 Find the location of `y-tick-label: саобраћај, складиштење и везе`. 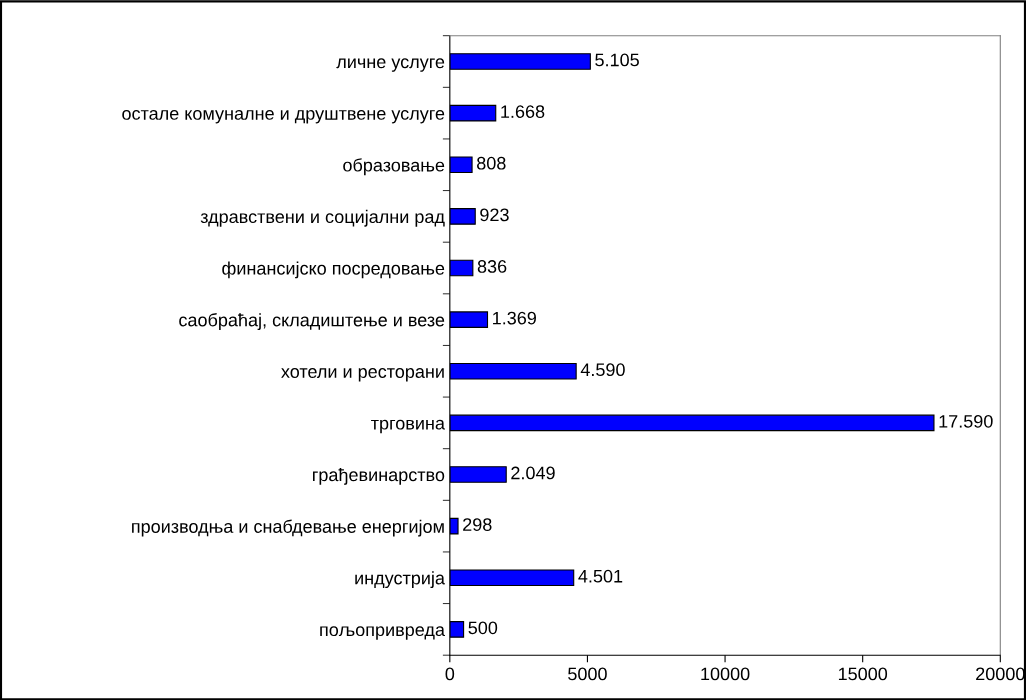

y-tick-label: саобраћај, складиштење и везе is located at coordinates (312, 322).